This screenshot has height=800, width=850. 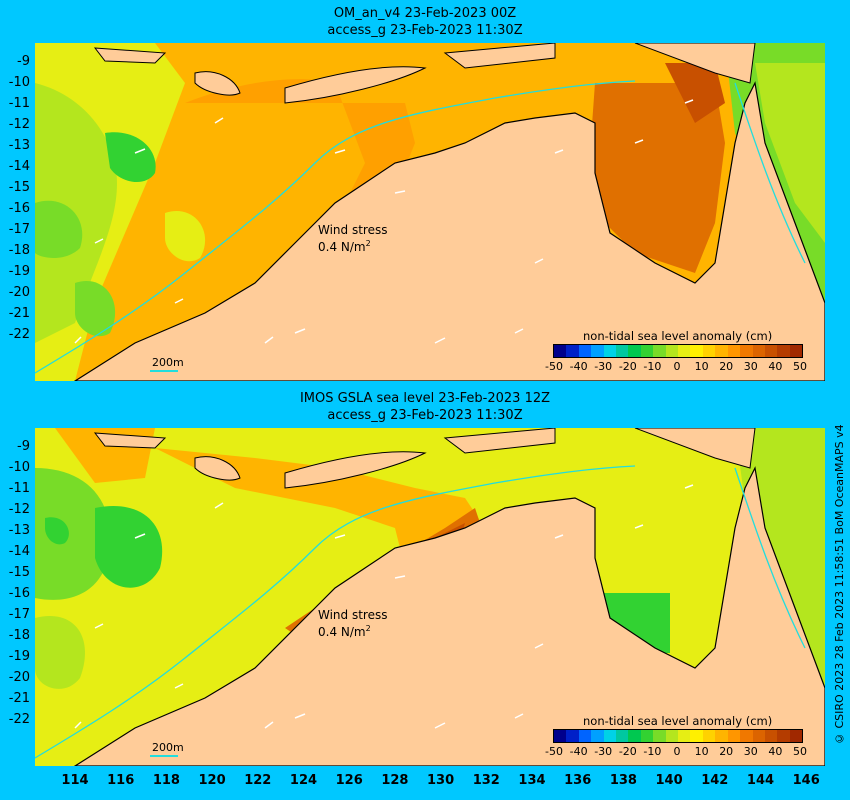 What do you see at coordinates (121, 780) in the screenshot?
I see `longitude-label: 116` at bounding box center [121, 780].